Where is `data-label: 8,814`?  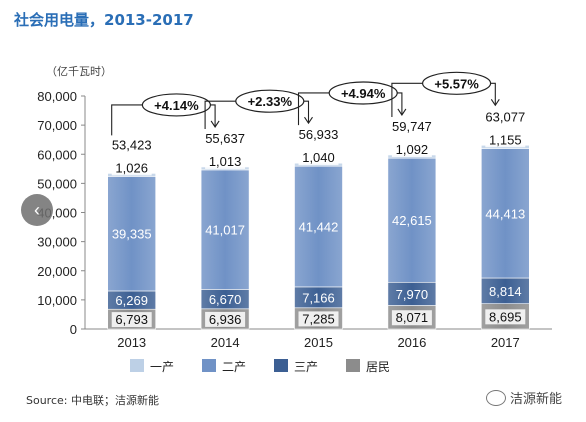
data-label: 8,814 is located at coordinates (505, 291).